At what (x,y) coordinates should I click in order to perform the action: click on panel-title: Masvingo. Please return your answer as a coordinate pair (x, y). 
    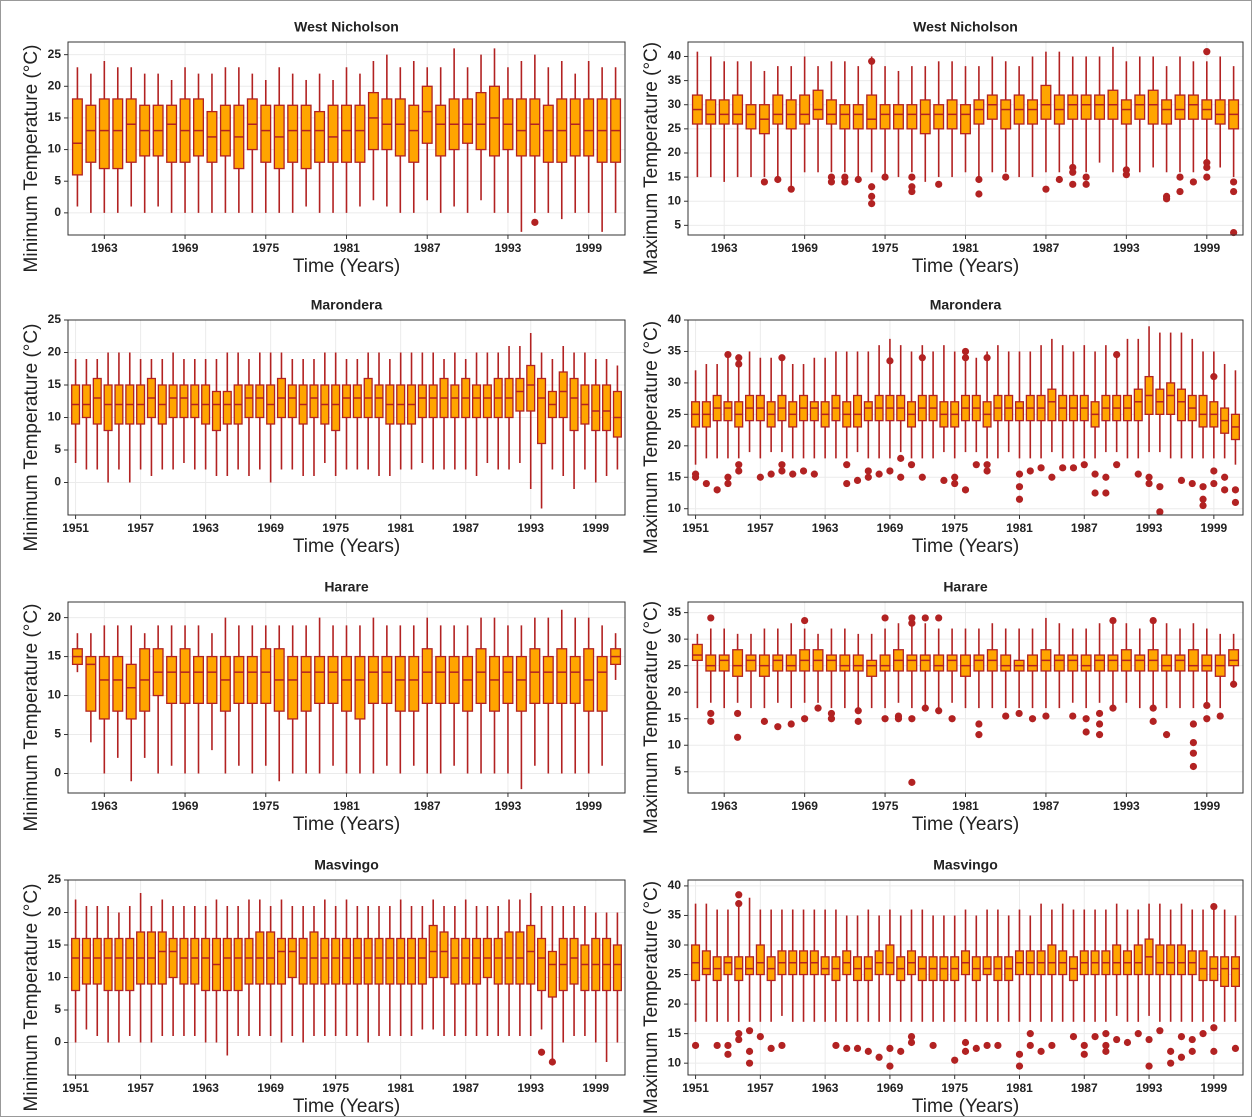
    Looking at the image, I should click on (346, 865).